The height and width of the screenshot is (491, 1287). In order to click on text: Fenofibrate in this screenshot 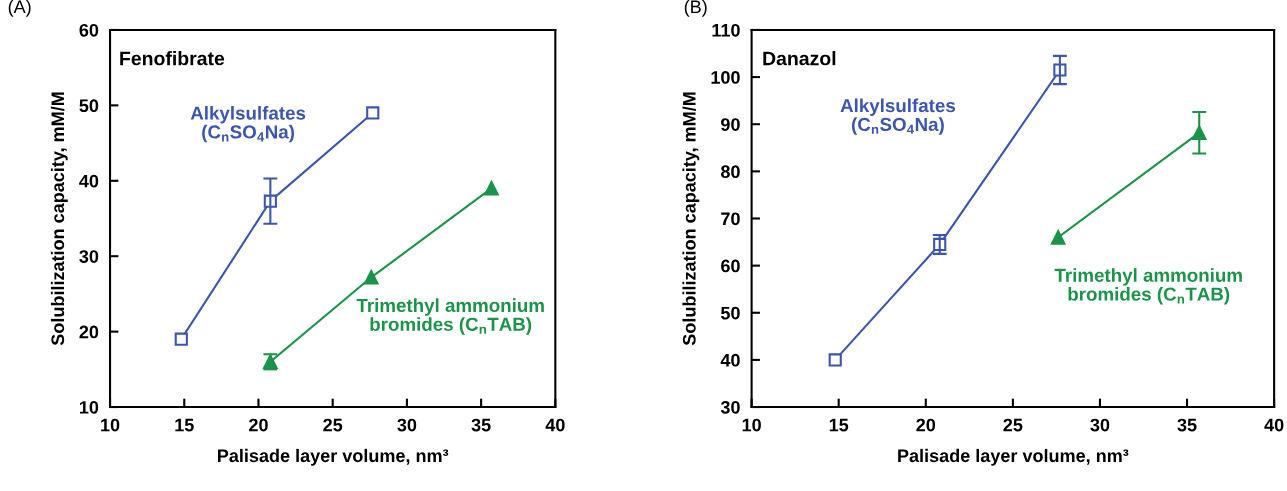, I will do `click(172, 58)`.